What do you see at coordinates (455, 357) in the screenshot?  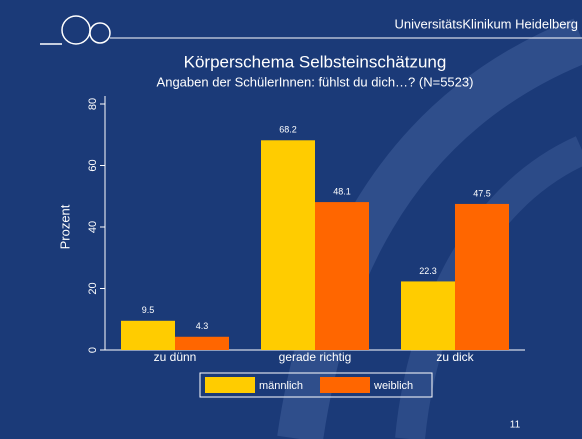 I see `x-tick-label: zu dick` at bounding box center [455, 357].